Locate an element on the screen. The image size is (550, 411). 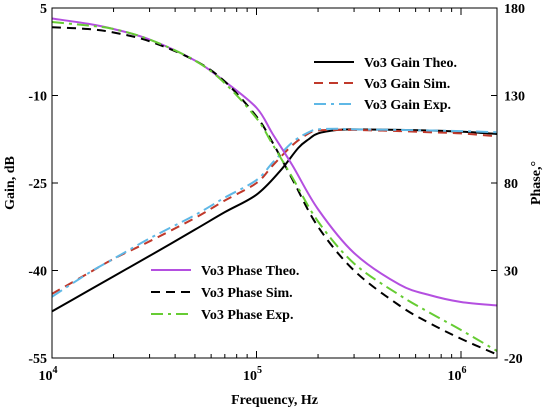
y-left-tick-label: -55 is located at coordinates (37, 359).